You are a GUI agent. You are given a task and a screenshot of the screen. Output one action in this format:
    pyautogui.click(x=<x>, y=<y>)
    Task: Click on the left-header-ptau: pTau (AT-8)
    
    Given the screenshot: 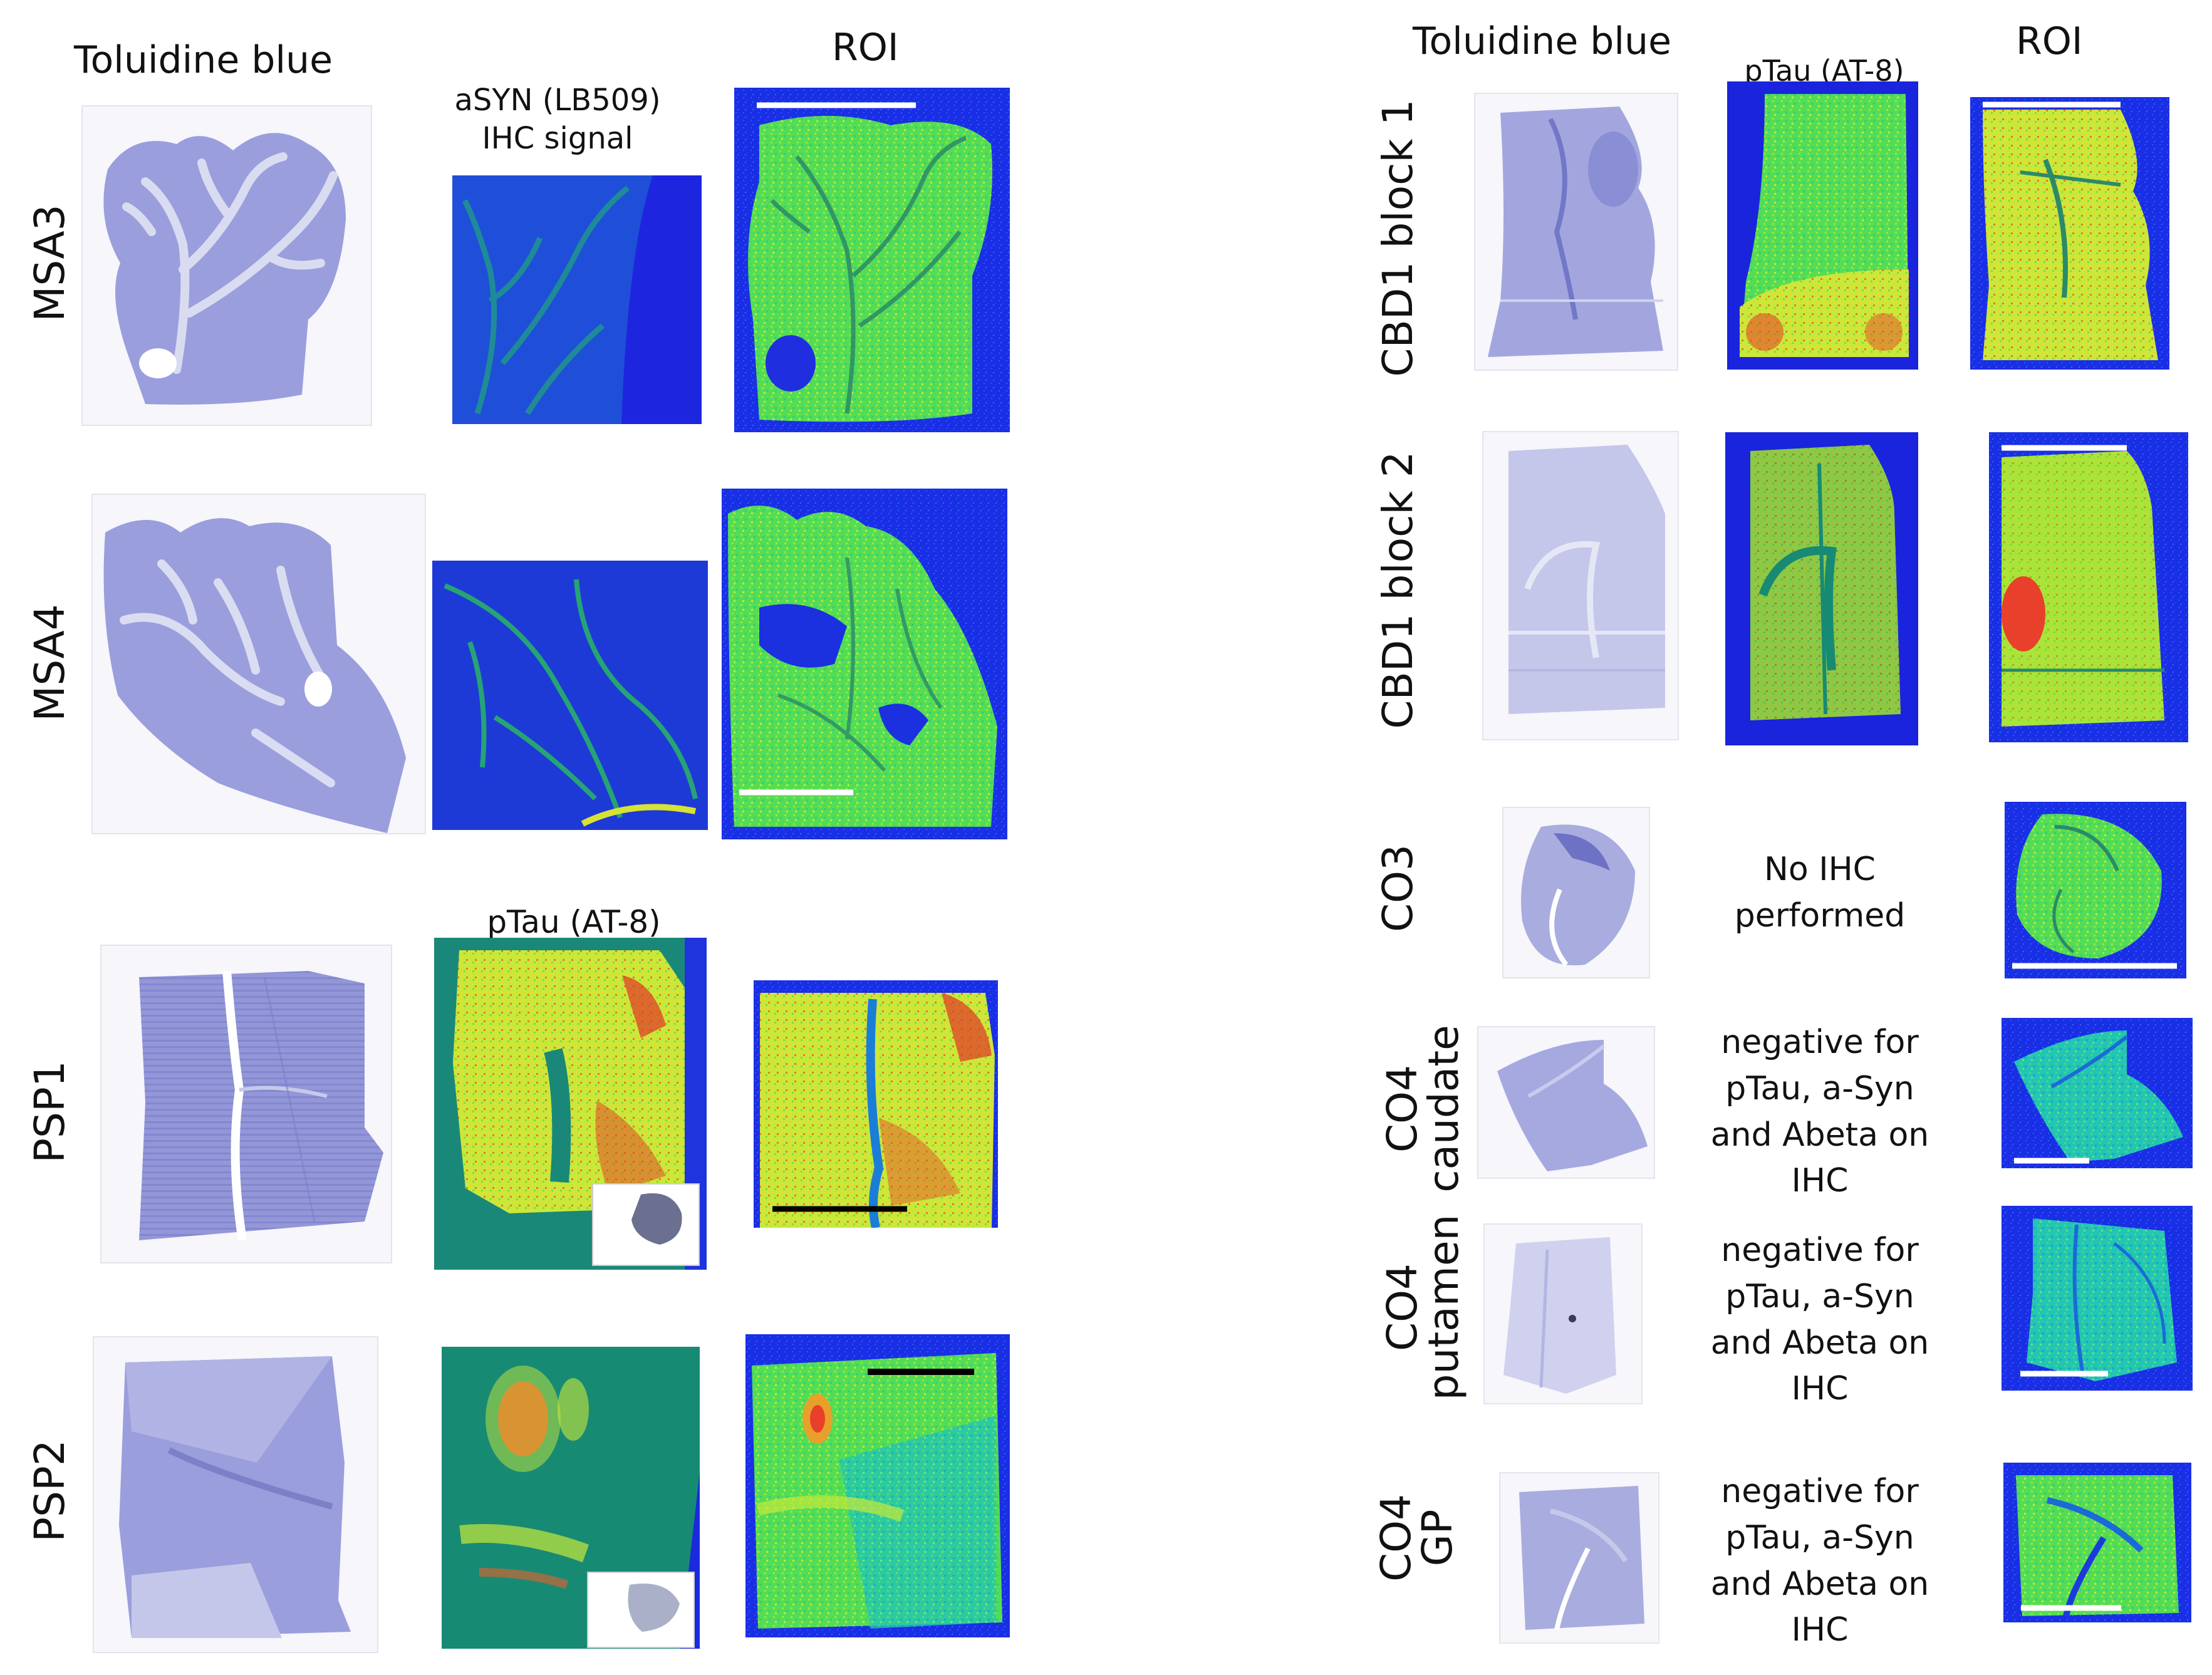 What is the action you would take?
    pyautogui.click(x=574, y=922)
    